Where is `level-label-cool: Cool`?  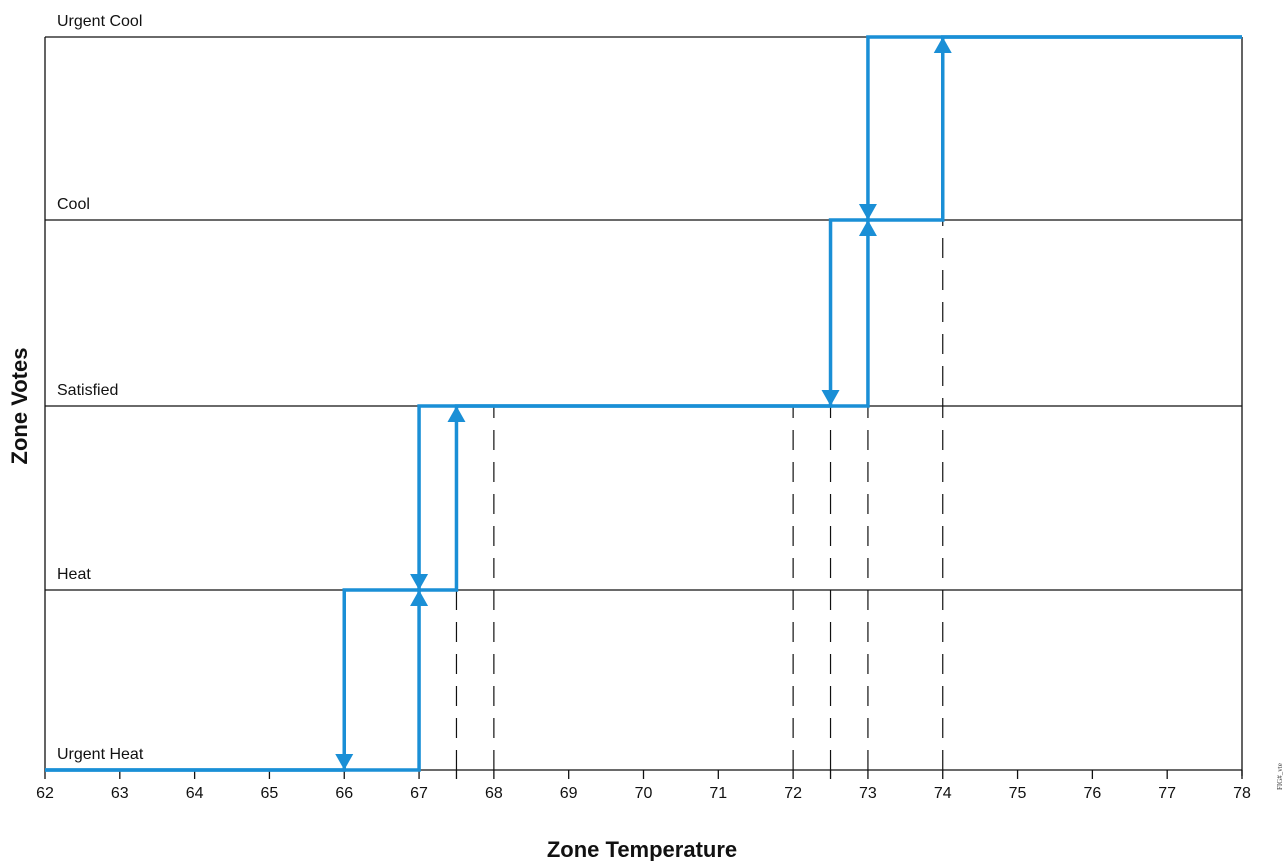
level-label-cool: Cool is located at coordinates (73, 204).